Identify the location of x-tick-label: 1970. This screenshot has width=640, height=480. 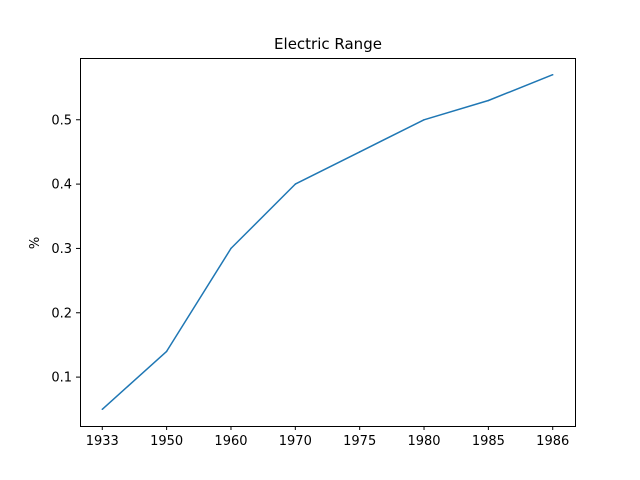
(295, 441).